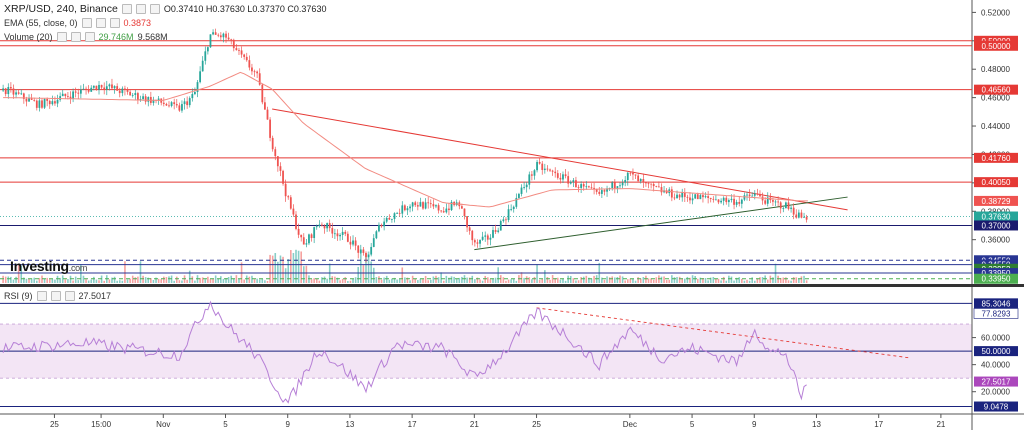  Describe the element at coordinates (287, 424) in the screenshot. I see `time-tick-label: 9` at that location.